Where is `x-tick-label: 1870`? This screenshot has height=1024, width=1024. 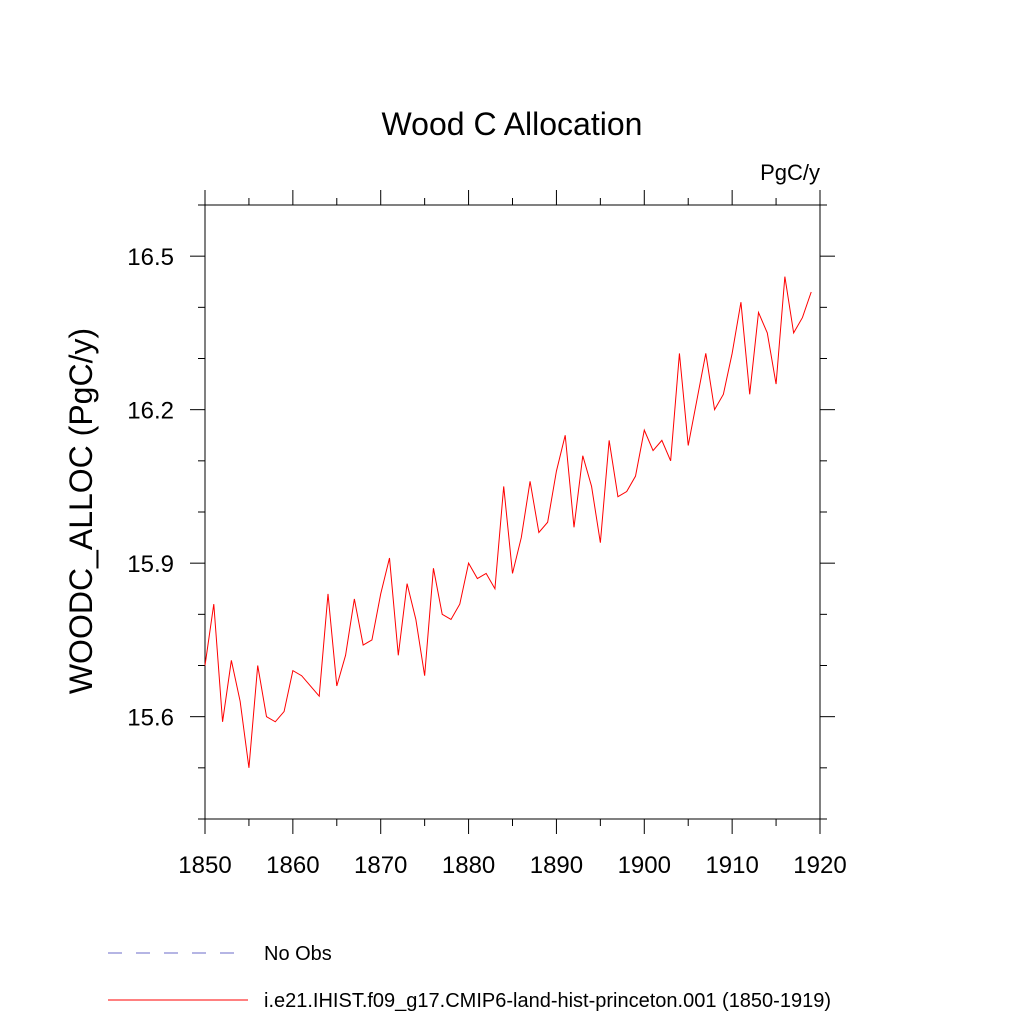
x-tick-label: 1870 is located at coordinates (380, 865).